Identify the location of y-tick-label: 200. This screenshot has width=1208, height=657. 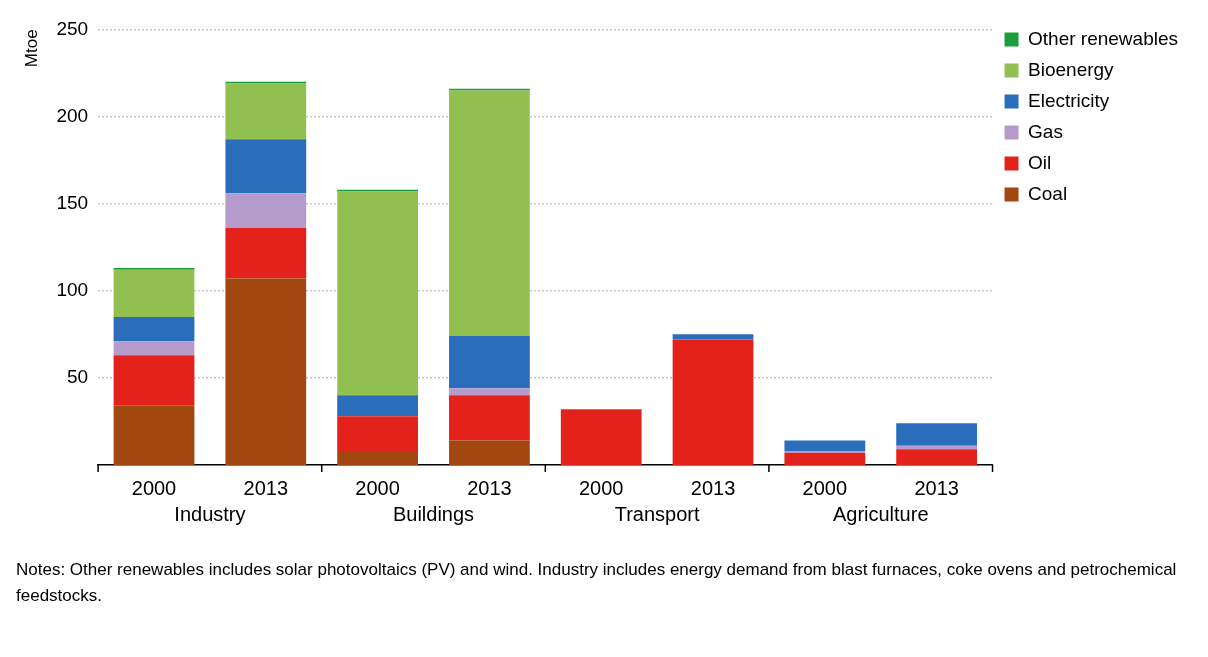
(72, 115).